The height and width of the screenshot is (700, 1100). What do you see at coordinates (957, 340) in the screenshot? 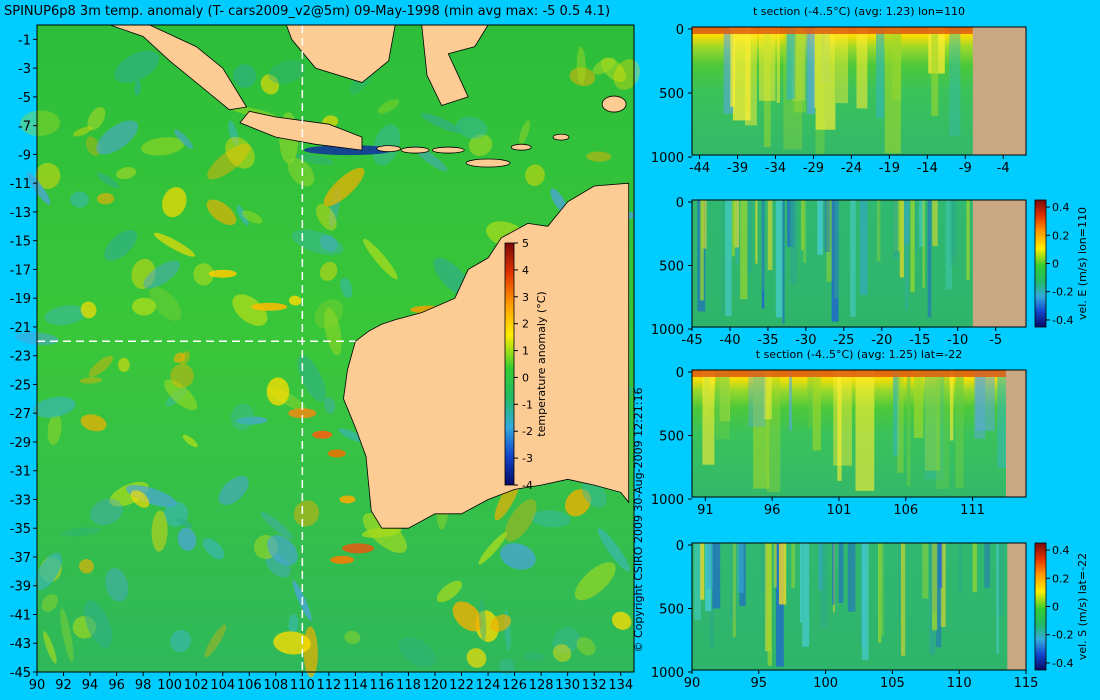
I see `x-tick-label: -10` at bounding box center [957, 340].